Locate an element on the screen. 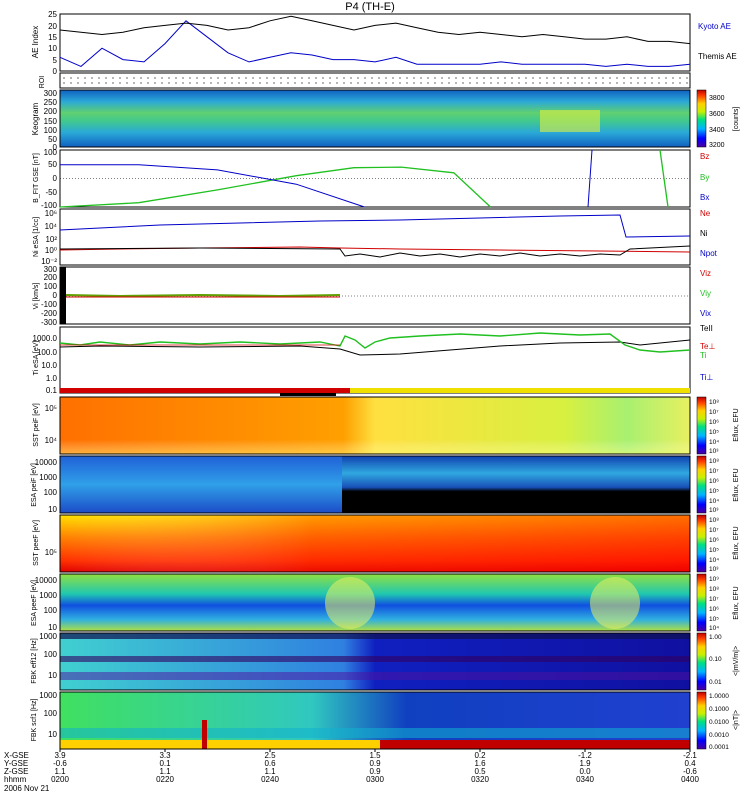 Image resolution: width=750 pixels, height=800 pixels. bfit-legend-bz: Bz is located at coordinates (704, 156).